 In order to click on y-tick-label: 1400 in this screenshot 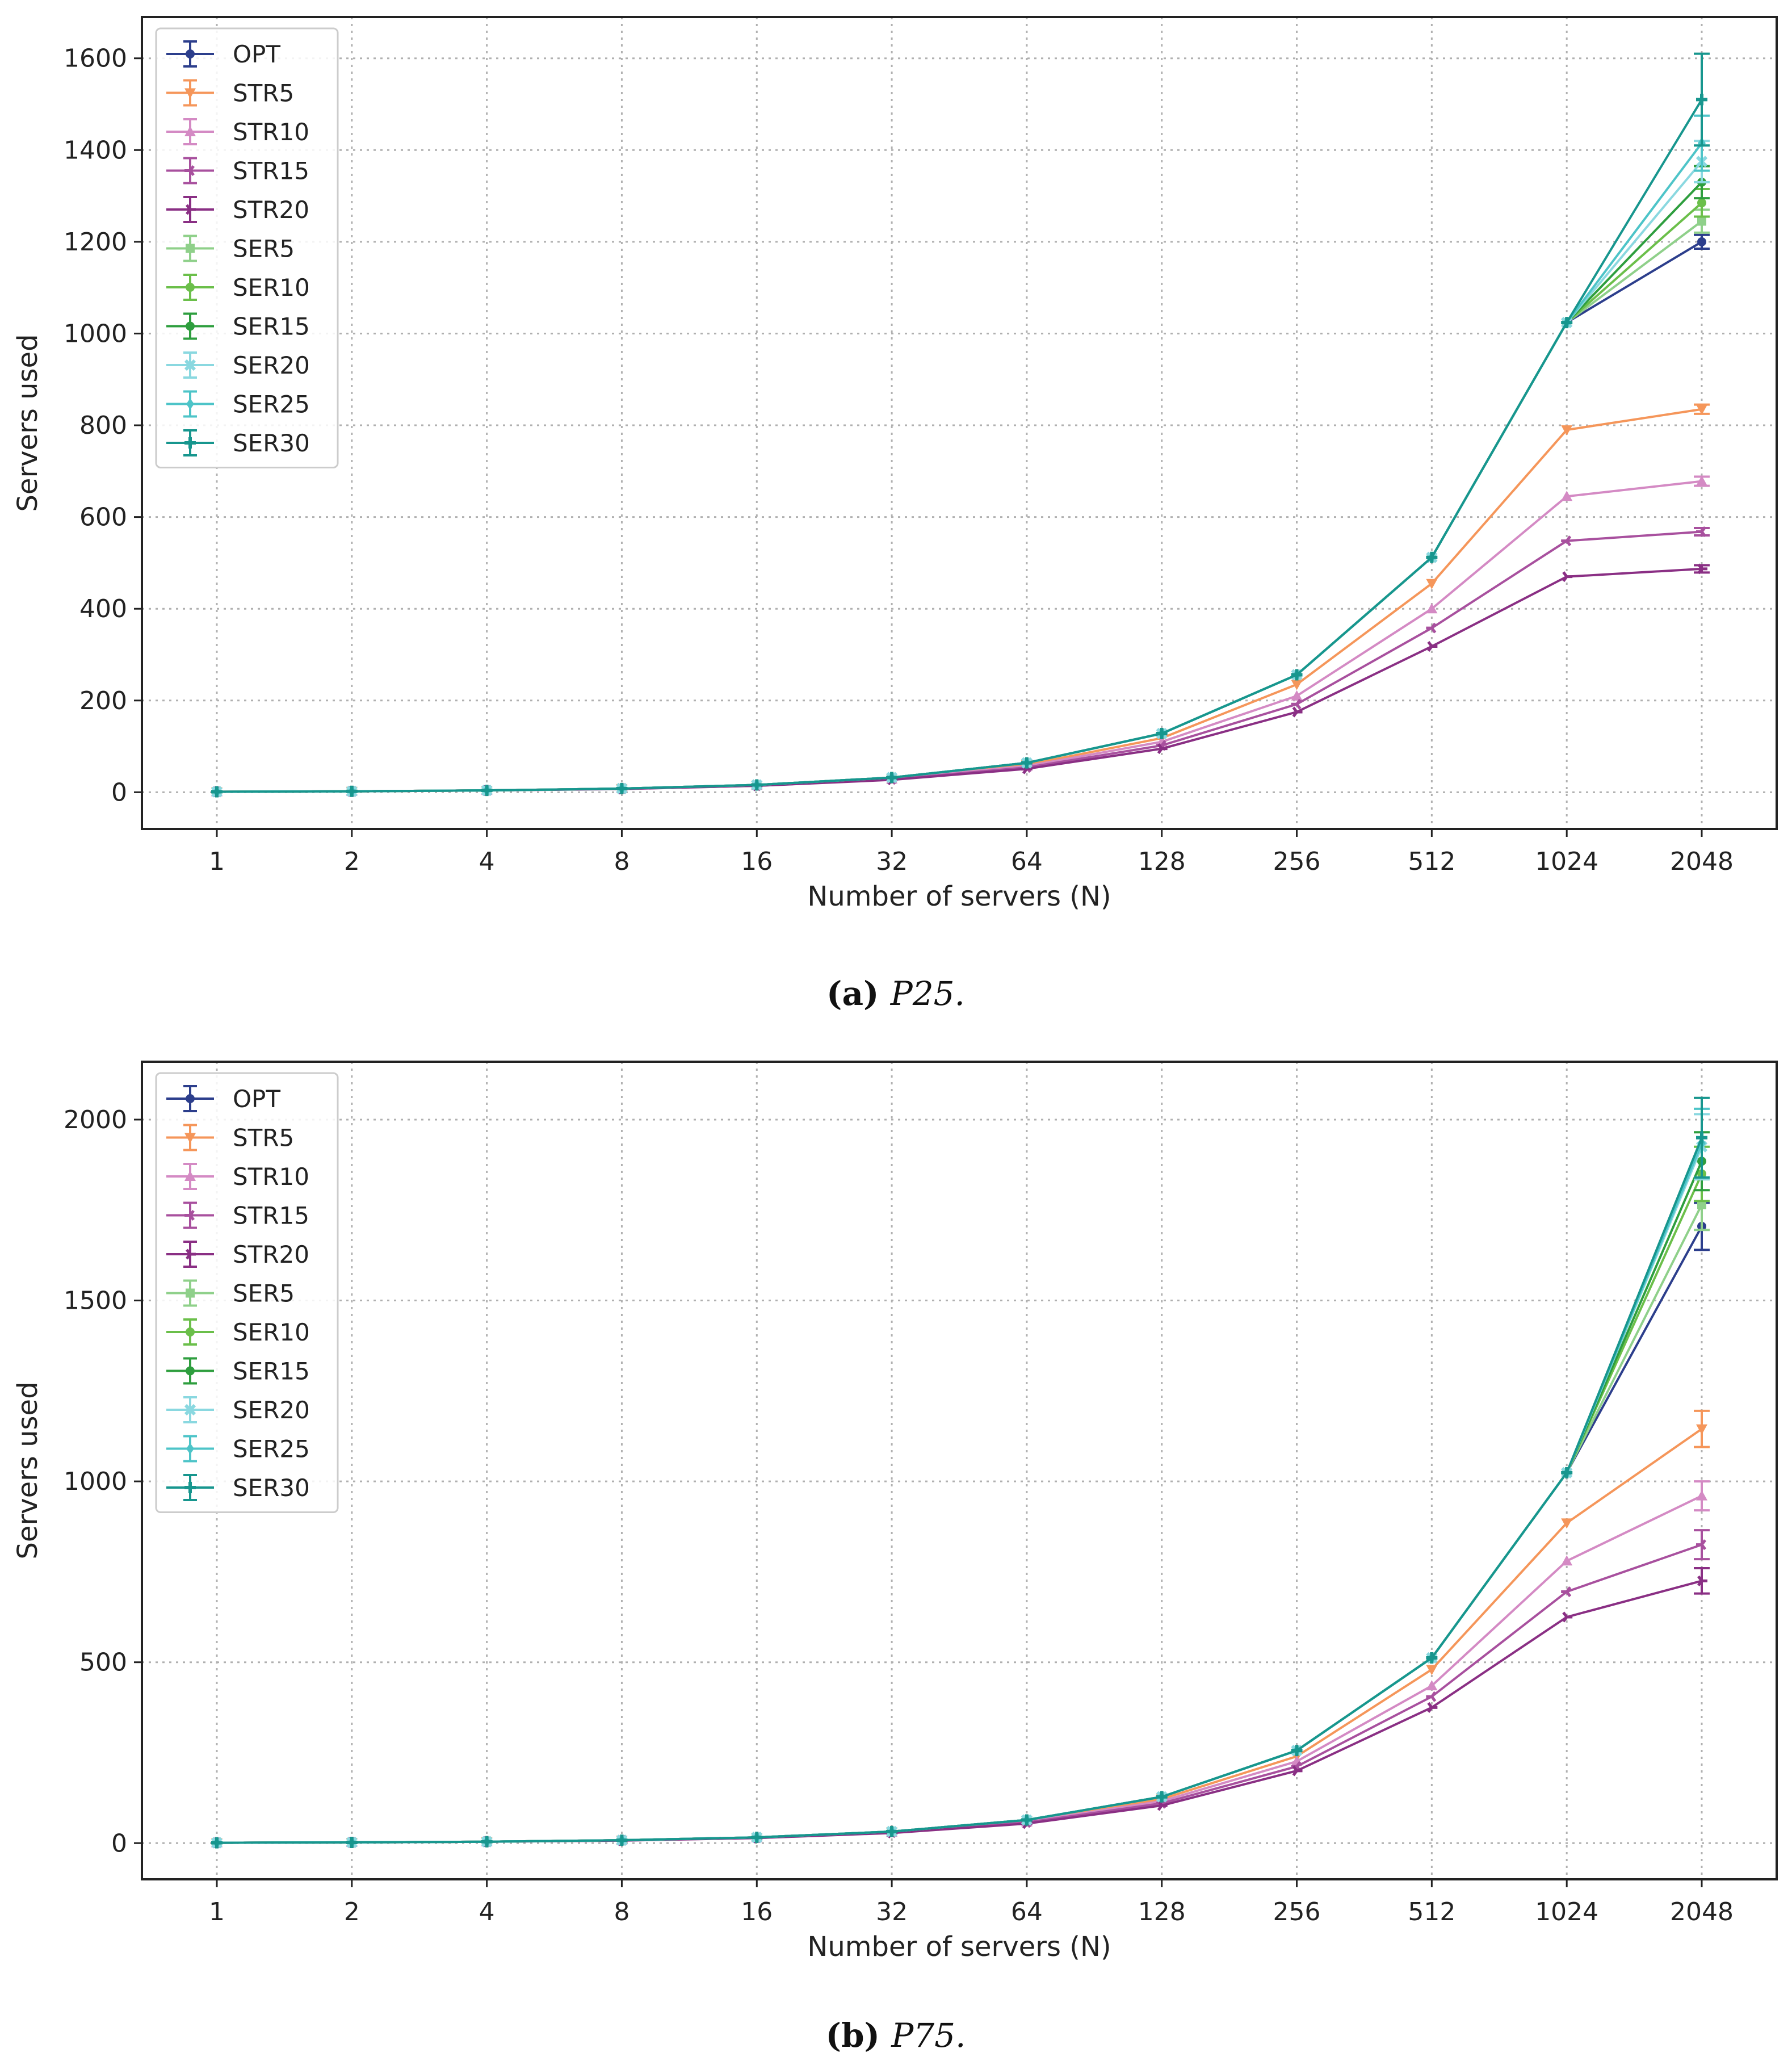, I will do `click(95, 150)`.